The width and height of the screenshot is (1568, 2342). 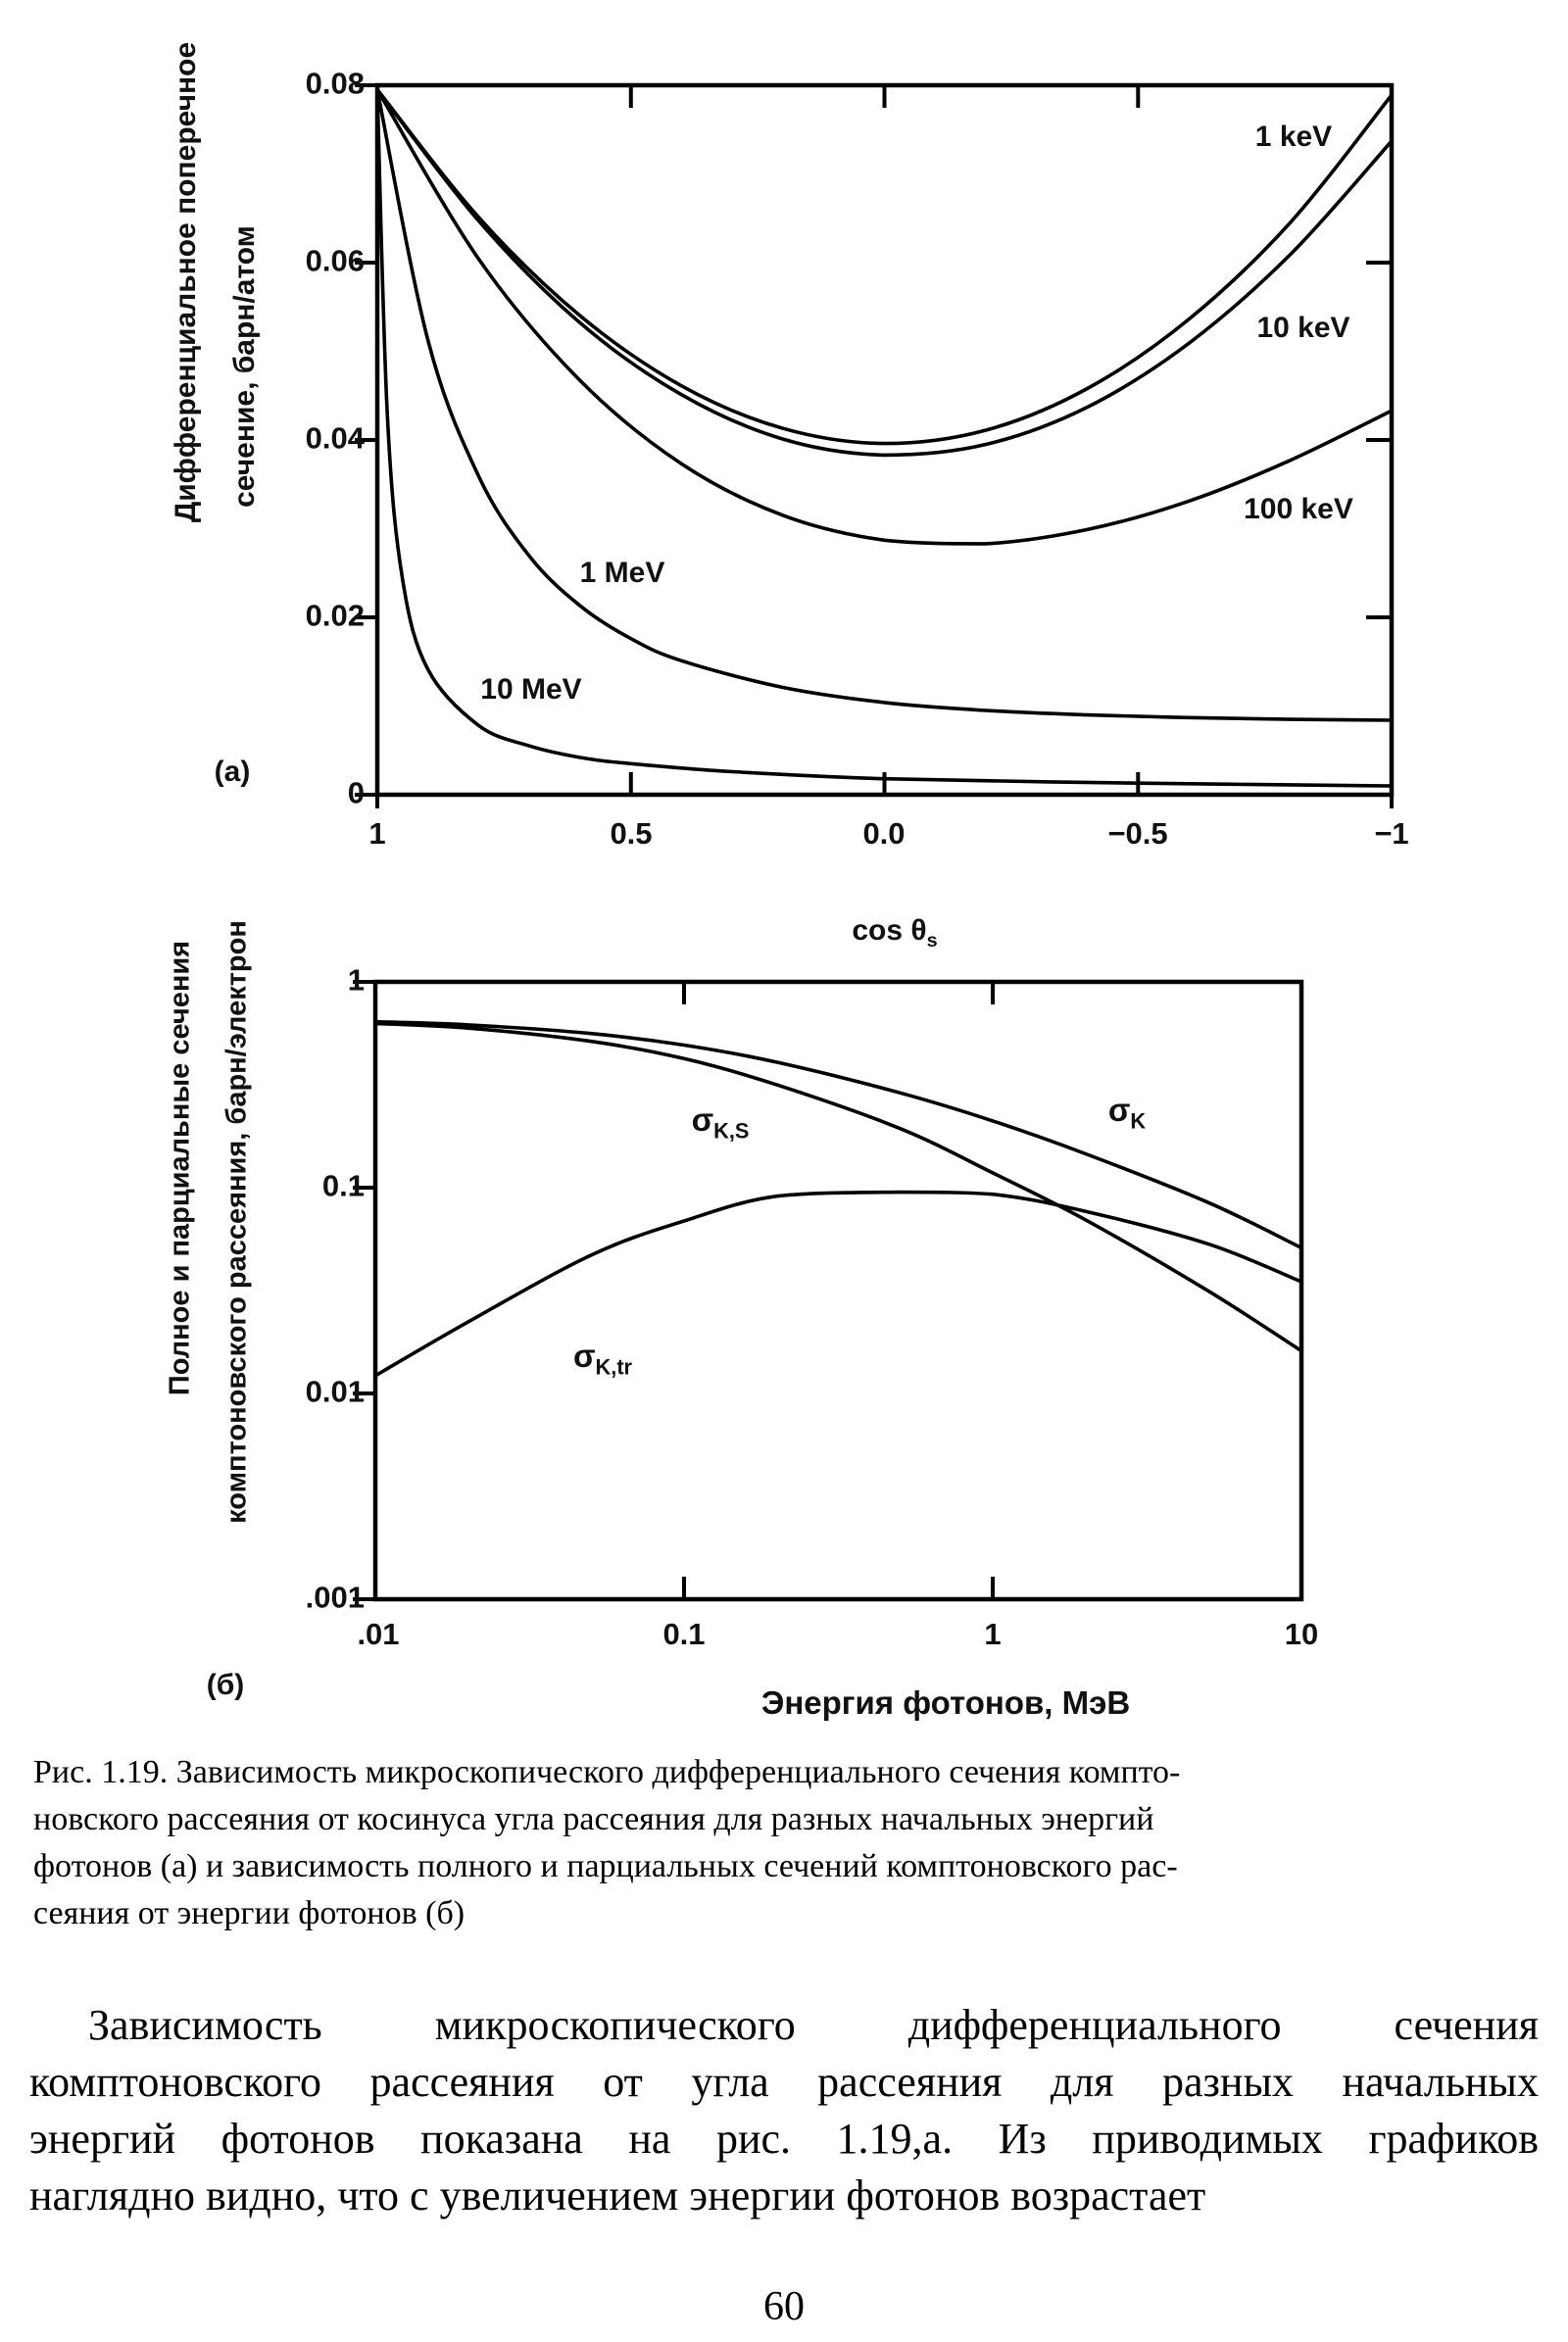 I want to click on x-tick-label: −0.5, so click(x=1137, y=834).